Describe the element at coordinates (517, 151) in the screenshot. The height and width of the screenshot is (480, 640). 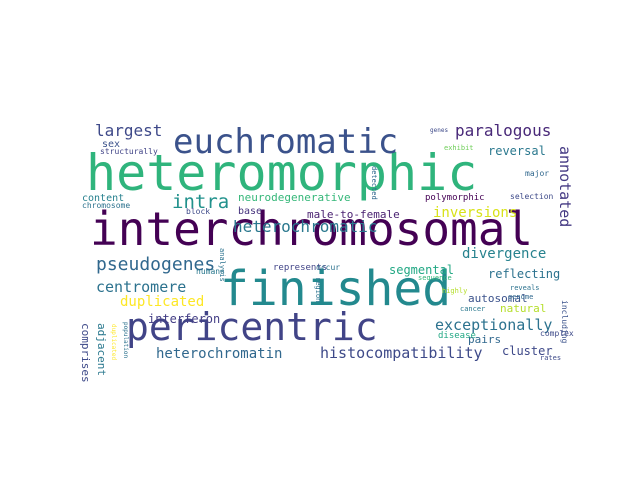
I see `word-33: reversal` at that location.